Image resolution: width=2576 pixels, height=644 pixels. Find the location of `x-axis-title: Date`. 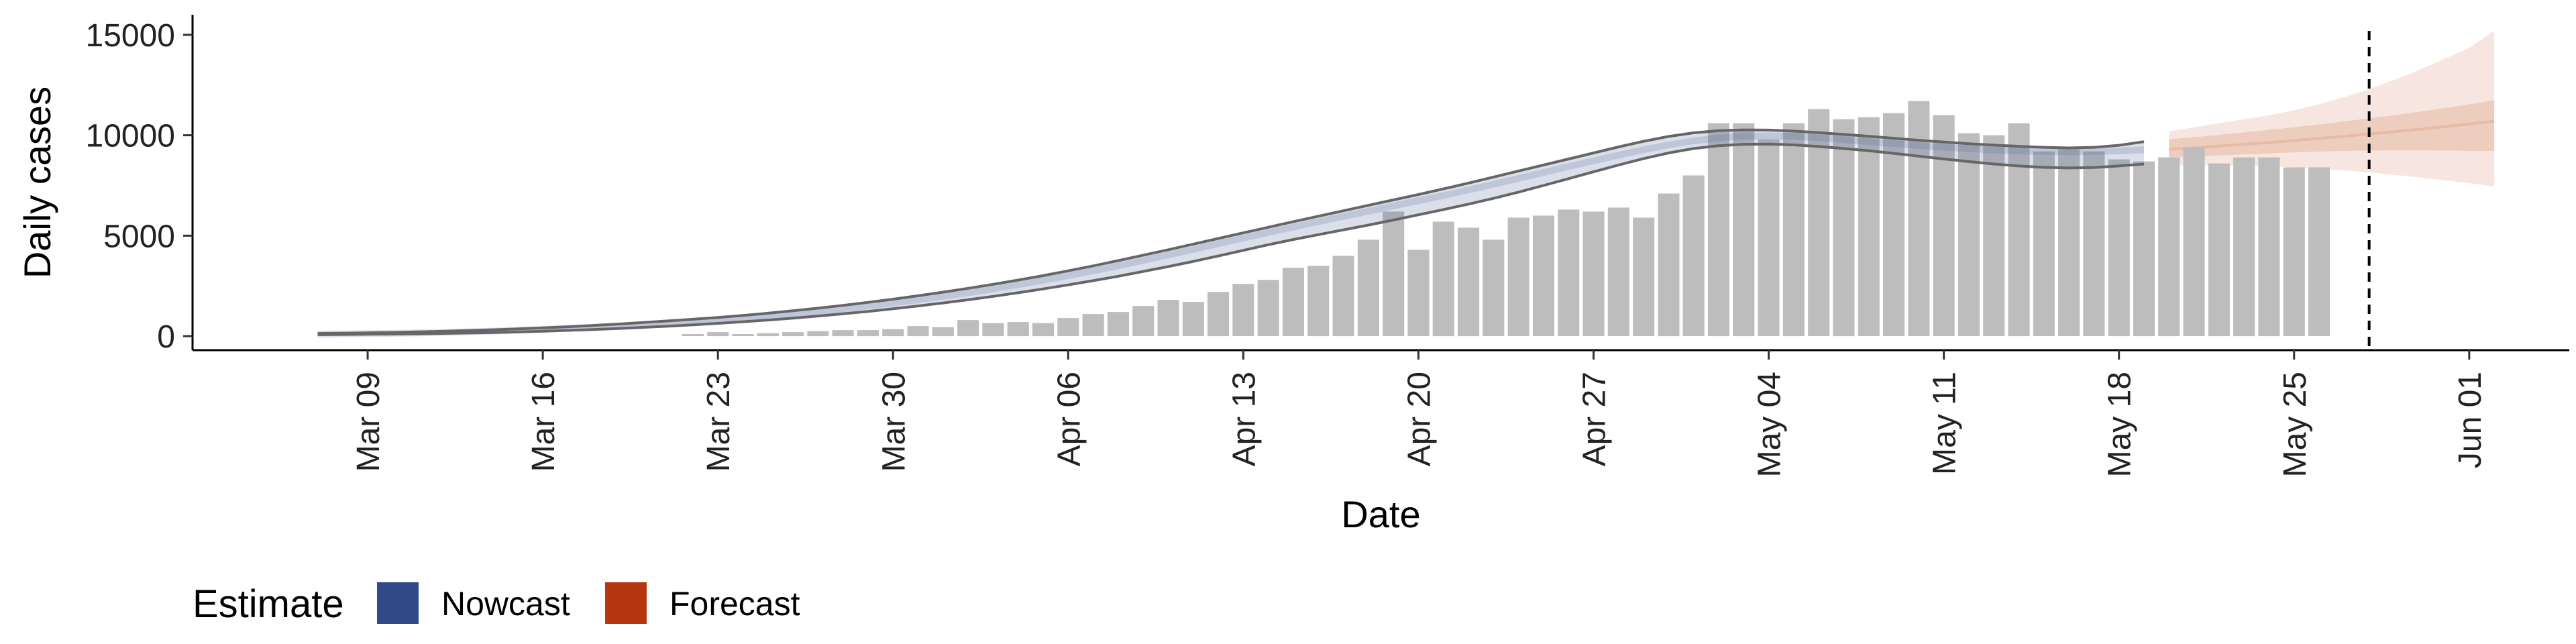

x-axis-title: Date is located at coordinates (1380, 514).